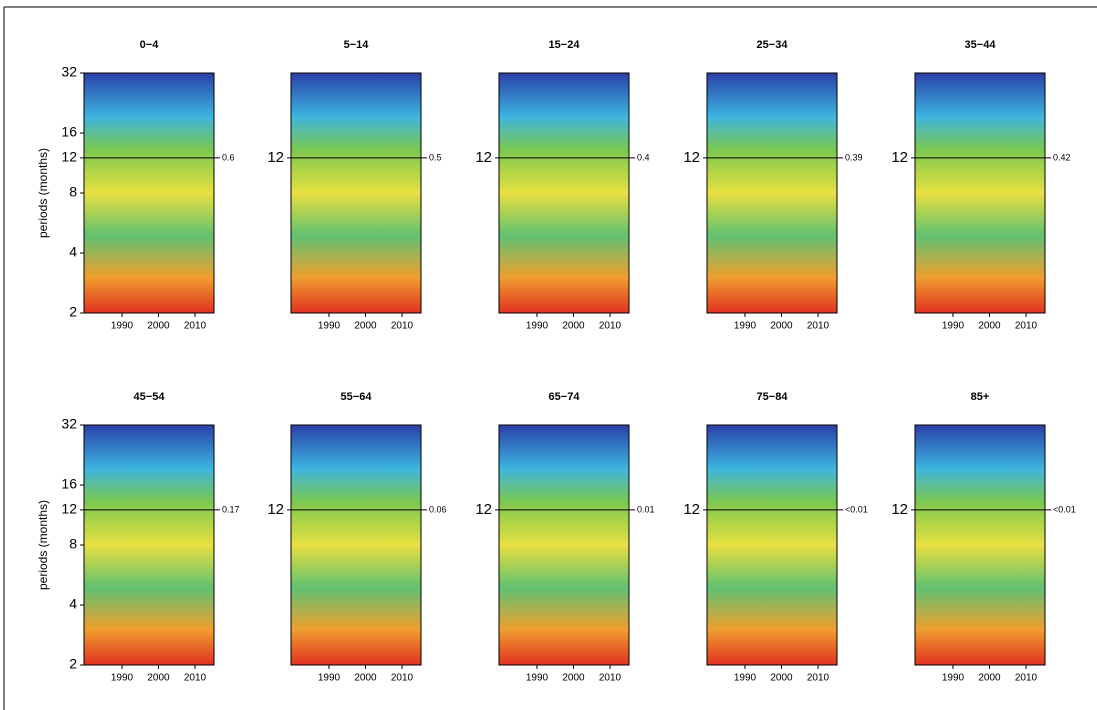 The image size is (1097, 710). What do you see at coordinates (150, 397) in the screenshot?
I see `panel-title: 45−54` at bounding box center [150, 397].